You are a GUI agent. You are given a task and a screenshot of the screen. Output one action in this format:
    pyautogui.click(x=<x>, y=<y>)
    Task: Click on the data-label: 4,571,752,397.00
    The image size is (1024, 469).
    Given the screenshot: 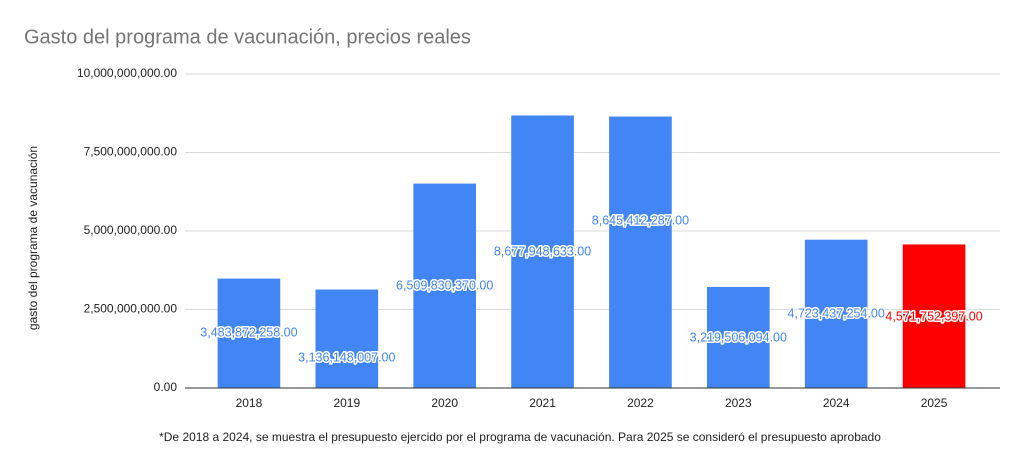 What is the action you would take?
    pyautogui.click(x=933, y=316)
    